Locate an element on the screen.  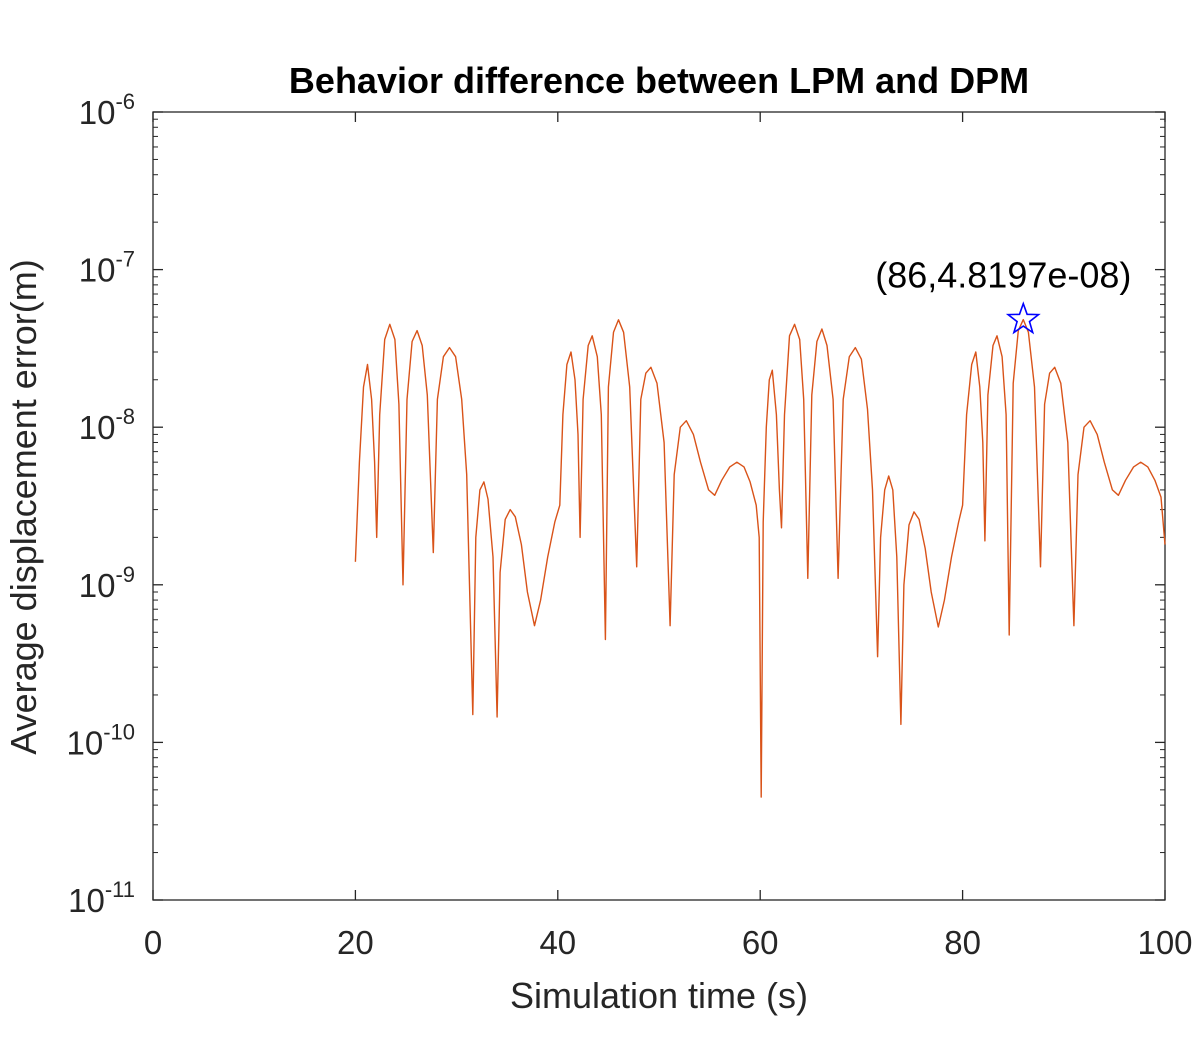
x-tick-label: 80 is located at coordinates (962, 942).